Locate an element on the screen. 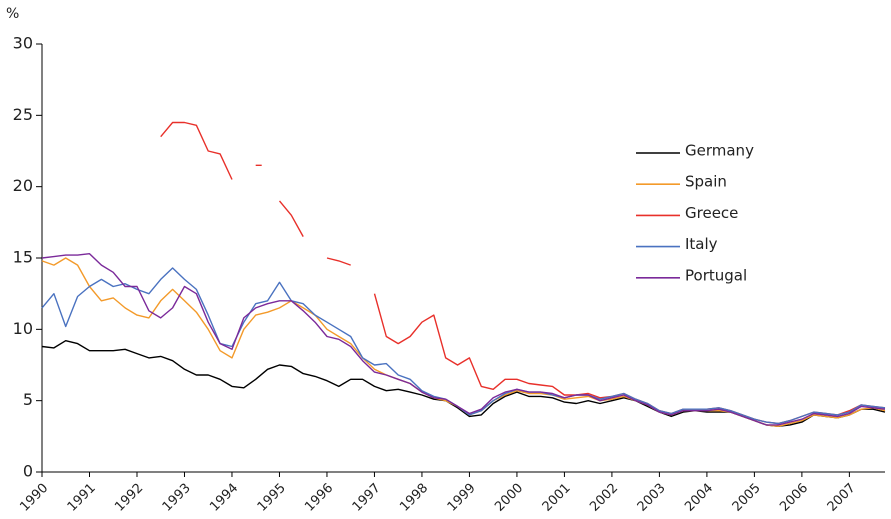 The height and width of the screenshot is (519, 891). x-tick-label: 1999 is located at coordinates (462, 498).